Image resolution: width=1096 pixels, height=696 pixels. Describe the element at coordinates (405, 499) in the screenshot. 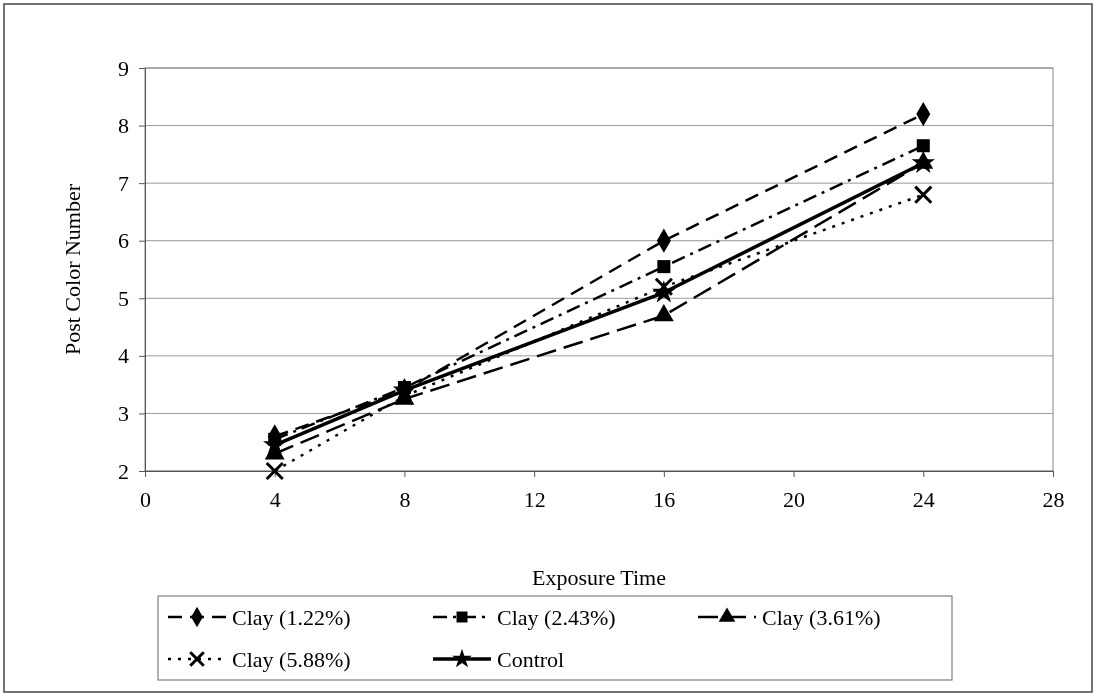

I see `x-tick-label: 8` at that location.